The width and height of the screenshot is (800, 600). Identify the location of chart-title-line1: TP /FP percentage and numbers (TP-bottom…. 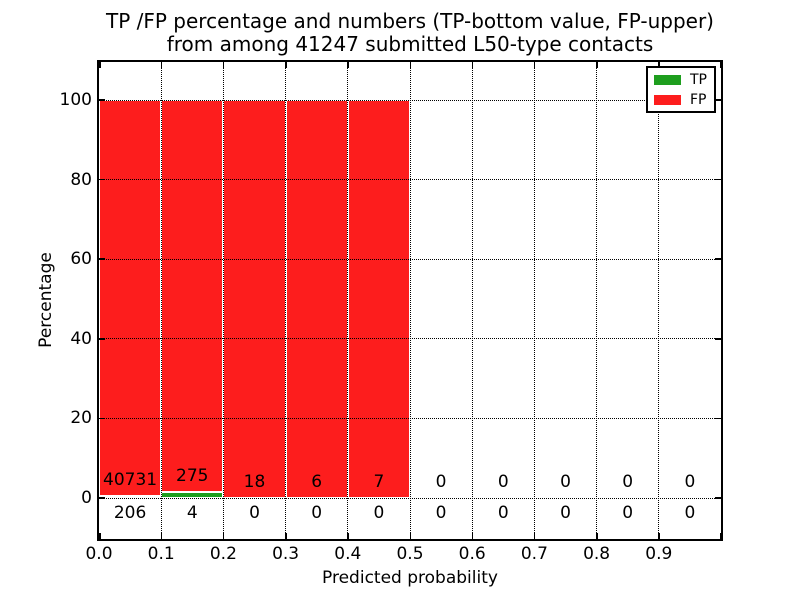
(410, 21).